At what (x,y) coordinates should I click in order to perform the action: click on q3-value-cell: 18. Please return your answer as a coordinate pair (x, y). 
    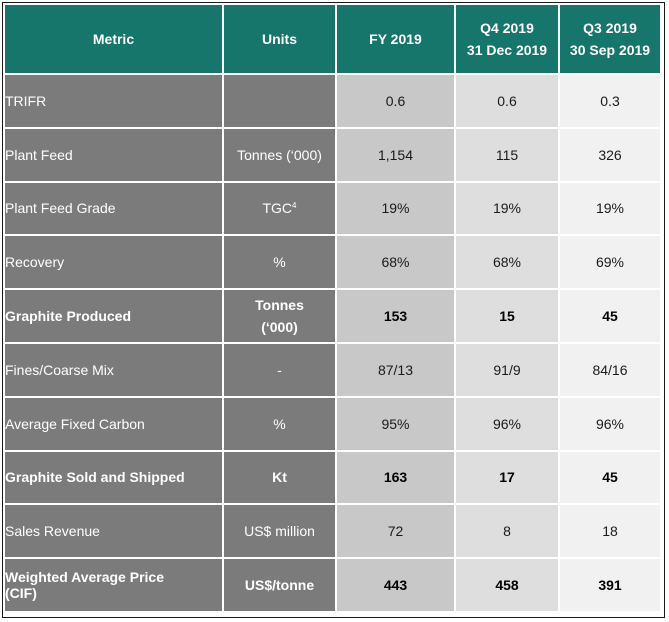
    Looking at the image, I should click on (610, 531).